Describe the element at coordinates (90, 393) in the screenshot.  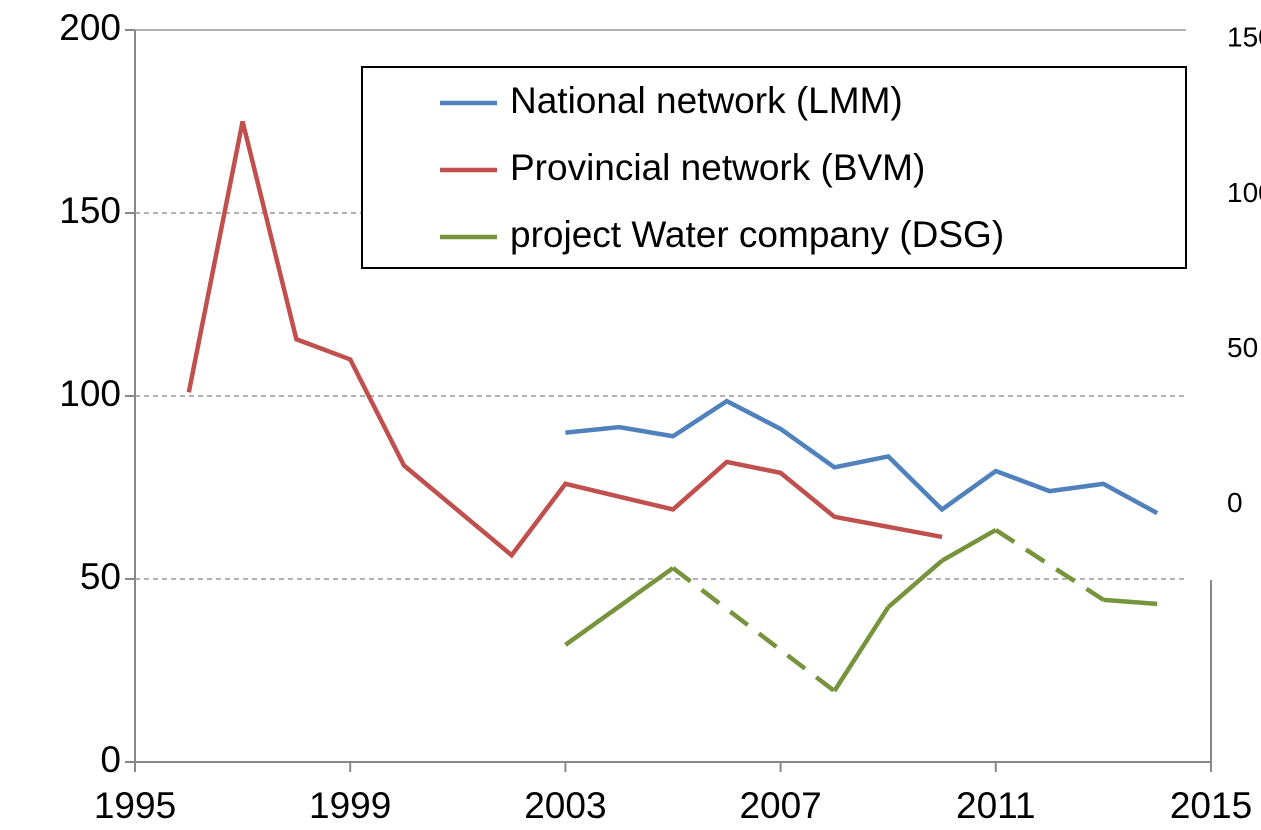
I see `y-tick-label: 100` at that location.